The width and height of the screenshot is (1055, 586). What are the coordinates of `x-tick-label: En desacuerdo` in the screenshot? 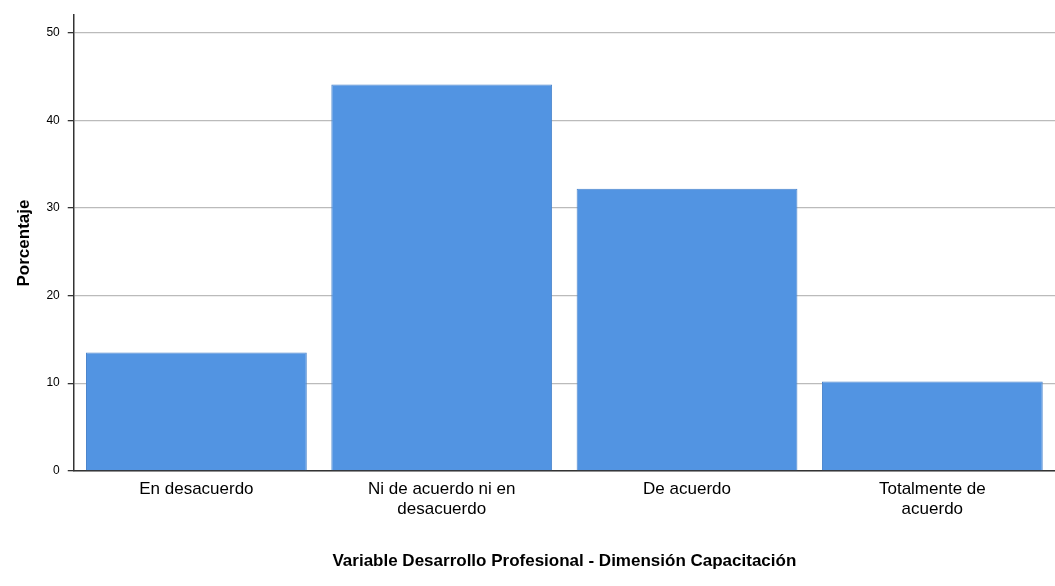 It's located at (196, 488).